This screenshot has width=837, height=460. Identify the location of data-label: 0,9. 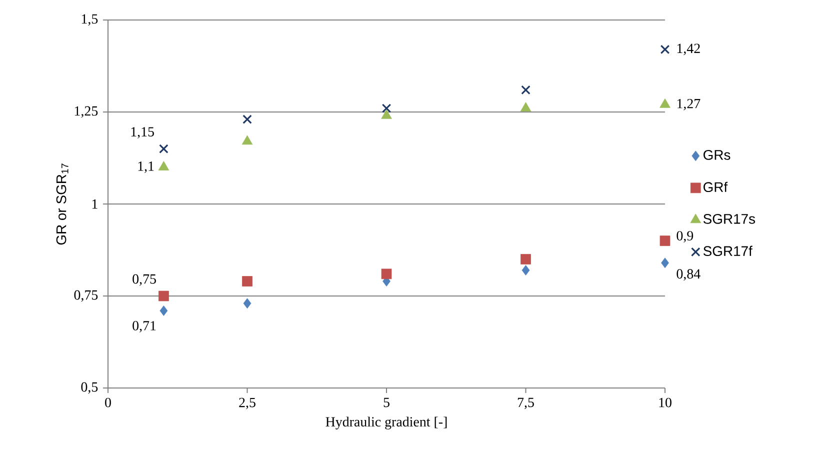
(685, 237).